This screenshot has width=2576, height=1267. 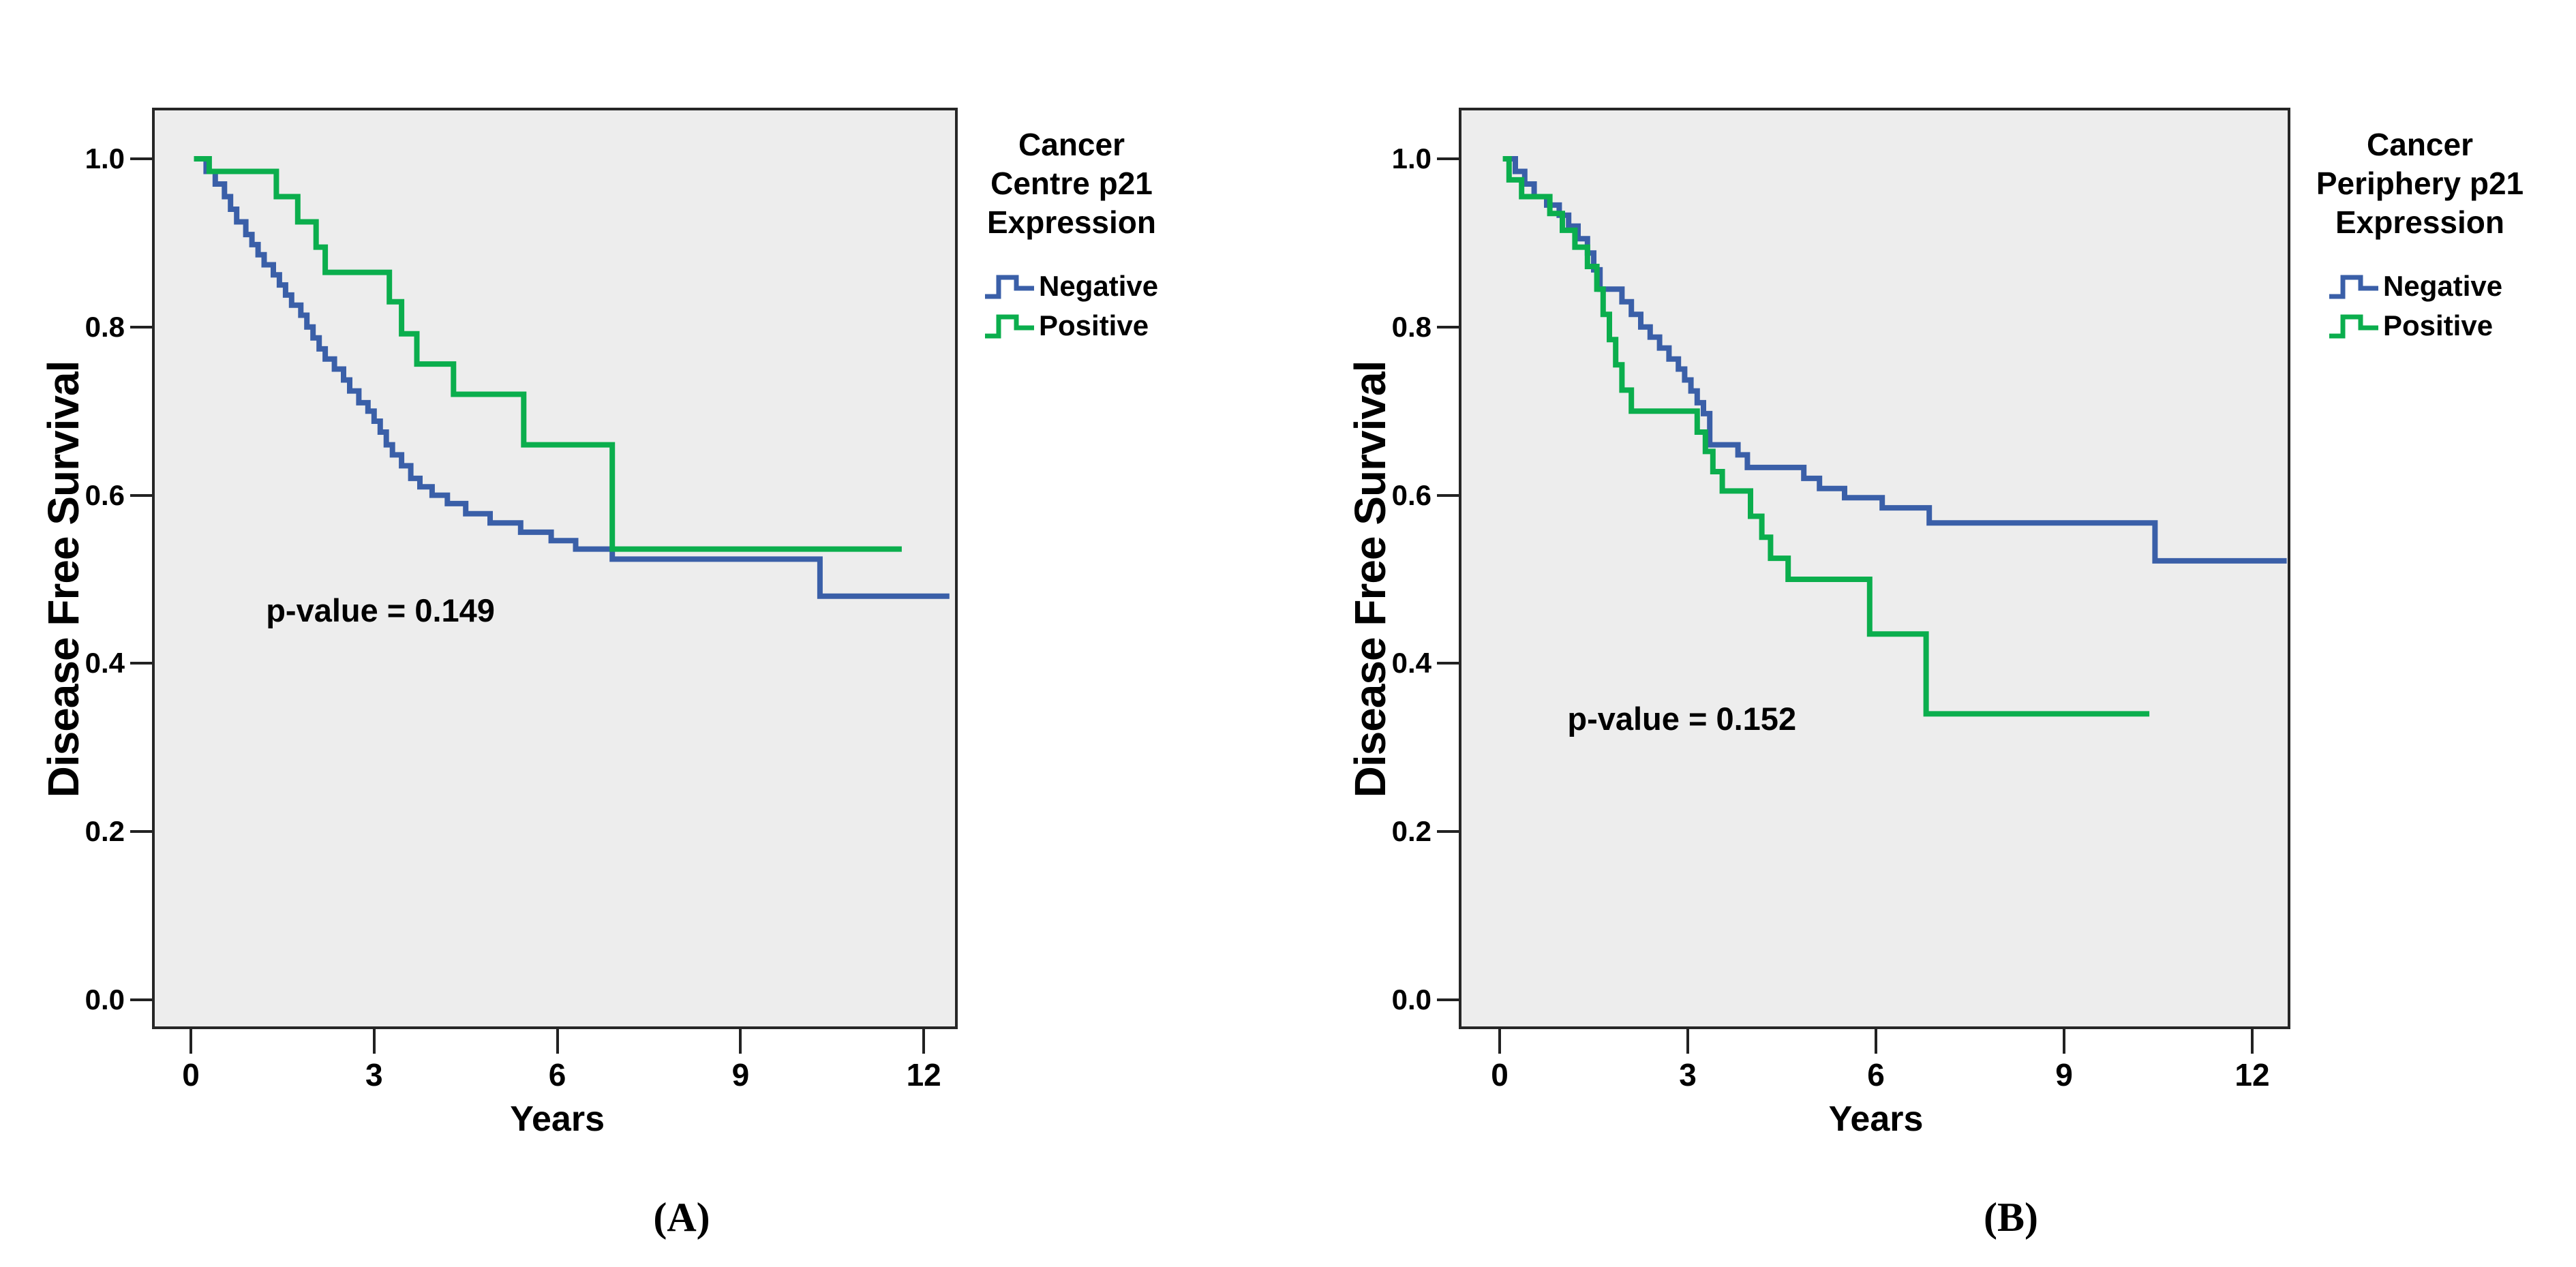 What do you see at coordinates (682, 1217) in the screenshot?
I see `panel-caption-a: (A)` at bounding box center [682, 1217].